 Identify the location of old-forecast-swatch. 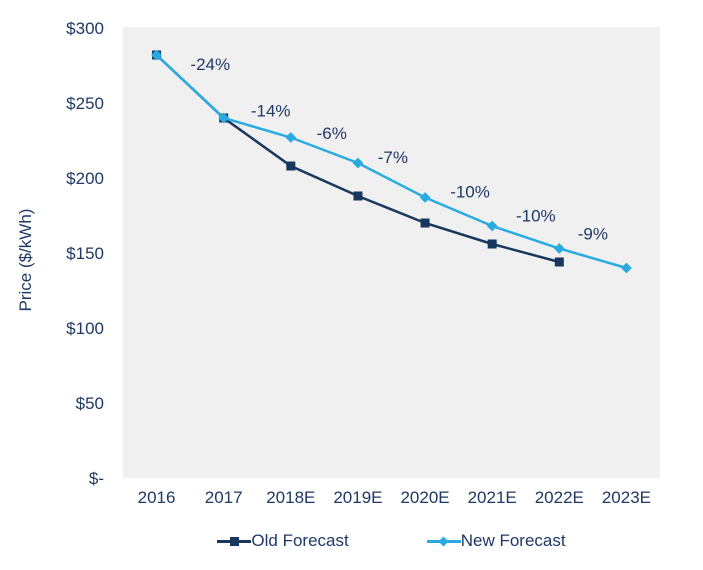
(234, 541).